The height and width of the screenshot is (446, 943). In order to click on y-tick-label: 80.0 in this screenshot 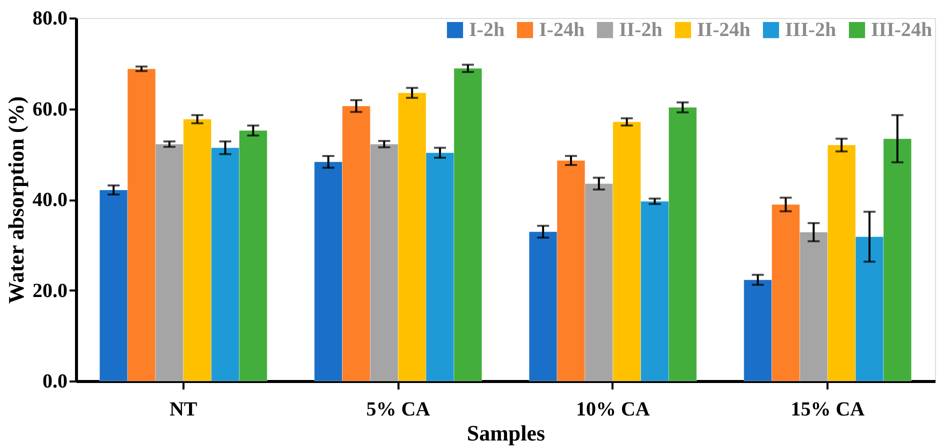, I will do `click(50, 19)`.